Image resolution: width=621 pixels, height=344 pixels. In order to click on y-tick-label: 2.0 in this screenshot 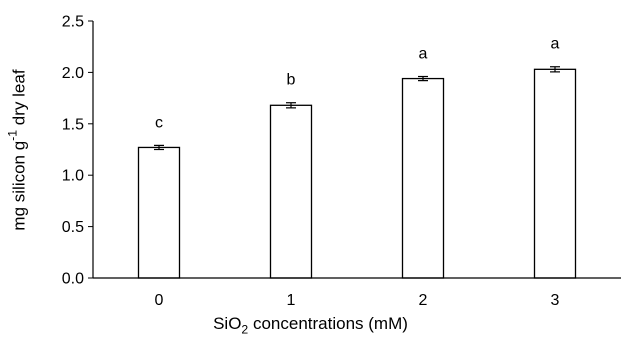, I will do `click(73, 73)`.